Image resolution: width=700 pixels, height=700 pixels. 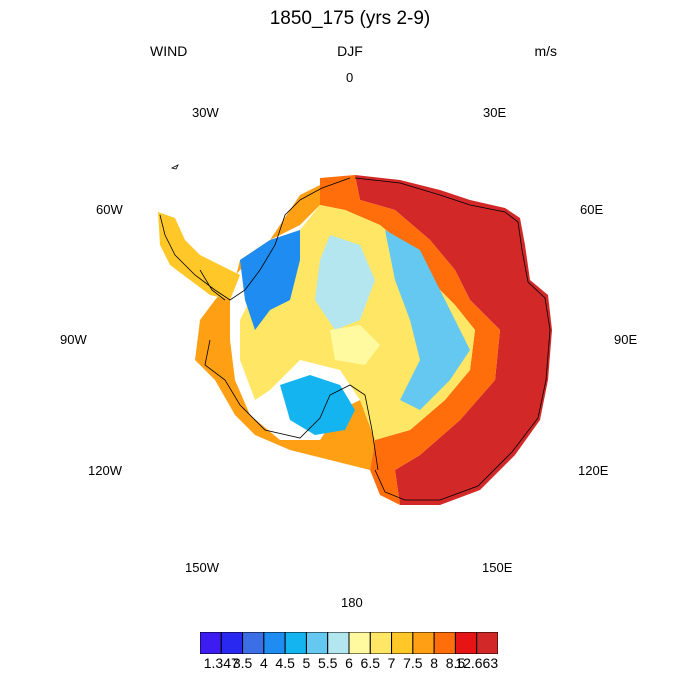 I want to click on lon-label-150w: 150W, so click(x=202, y=567).